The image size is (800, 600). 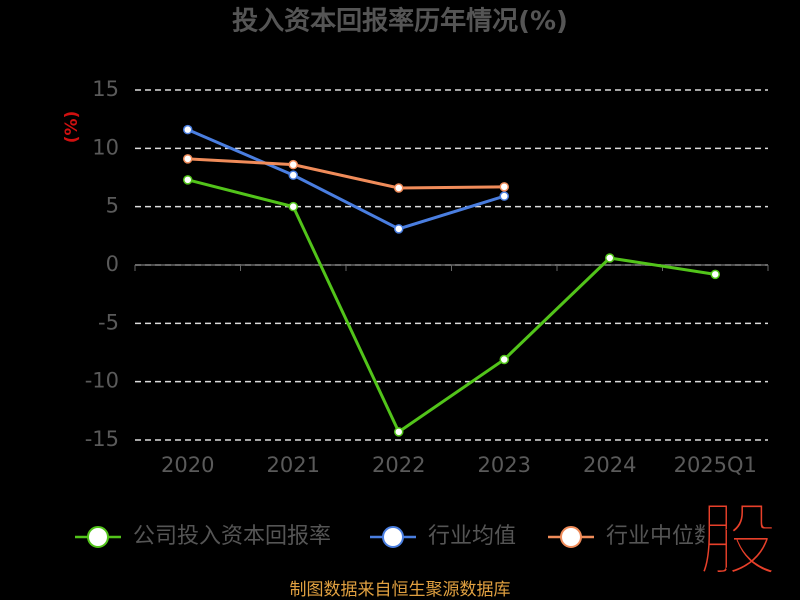 What do you see at coordinates (112, 264) in the screenshot?
I see `y-tick-label: 0` at bounding box center [112, 264].